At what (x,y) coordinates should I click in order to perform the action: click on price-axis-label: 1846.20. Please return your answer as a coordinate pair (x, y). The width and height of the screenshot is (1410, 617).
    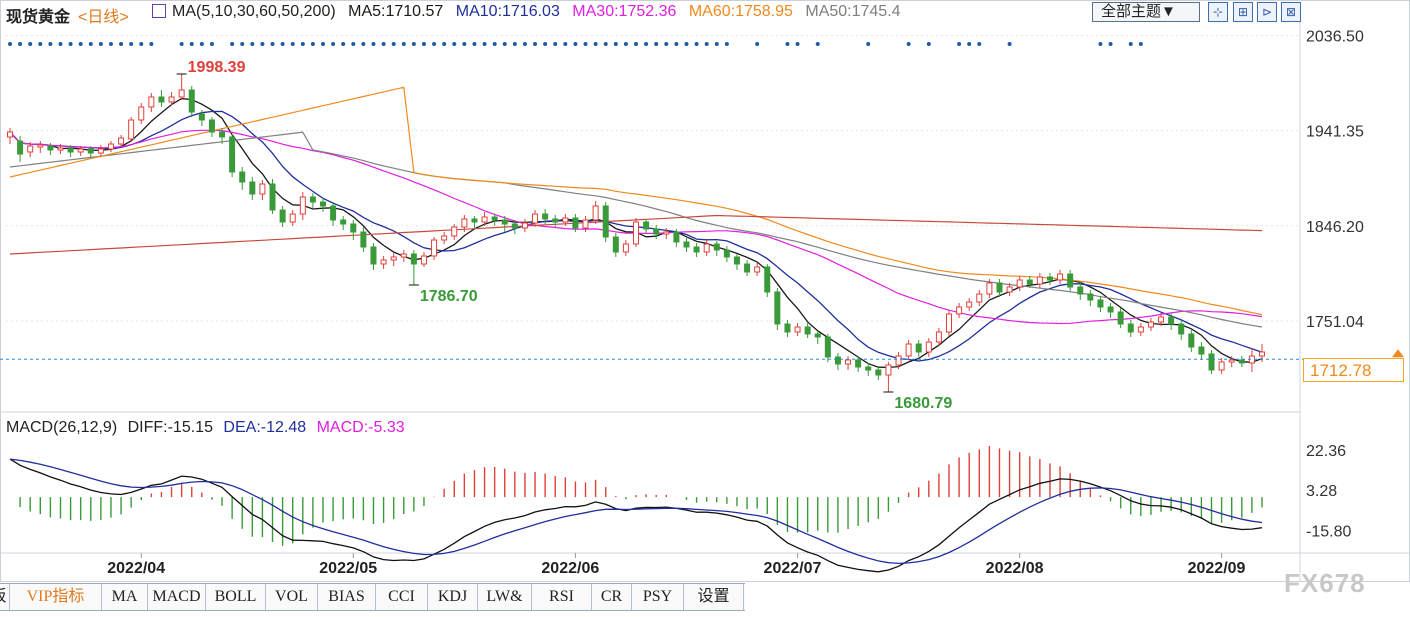
    Looking at the image, I should click on (1335, 227).